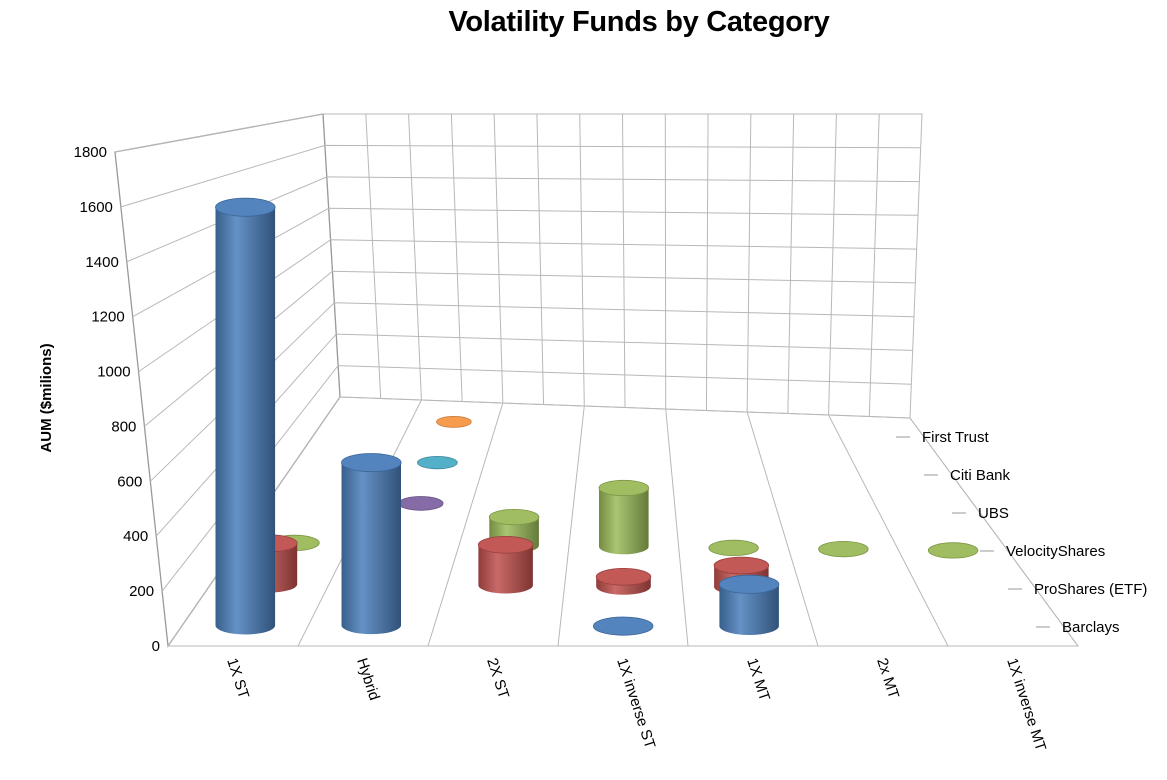  I want to click on y-tick-label: 400, so click(135, 536).